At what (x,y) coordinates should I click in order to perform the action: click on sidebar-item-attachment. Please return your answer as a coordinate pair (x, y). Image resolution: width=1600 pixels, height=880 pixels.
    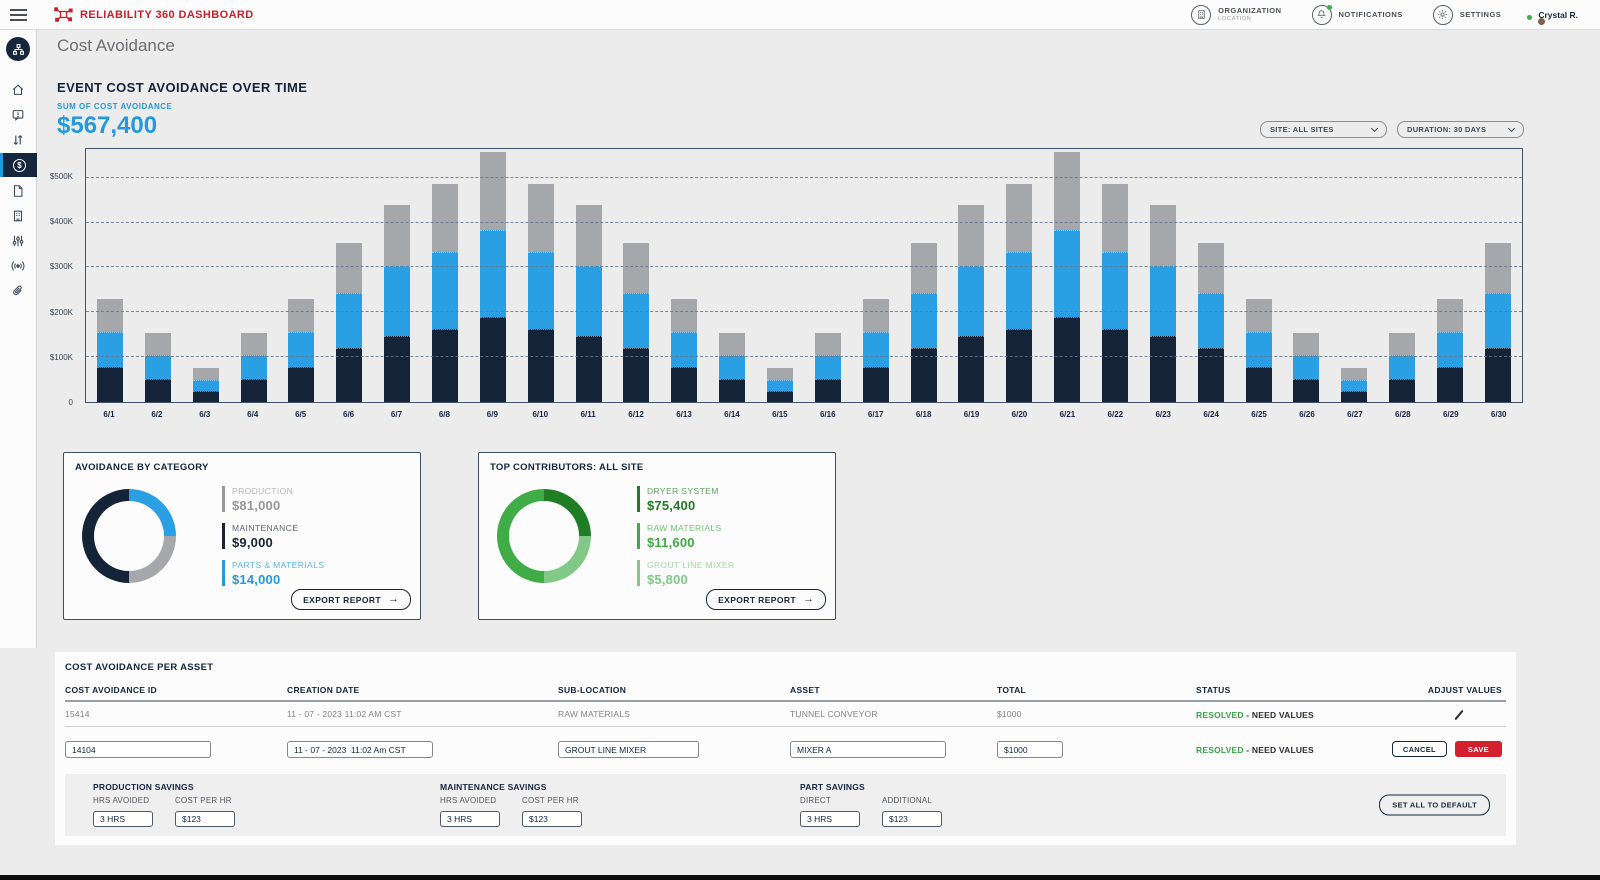
    Looking at the image, I should click on (18, 290).